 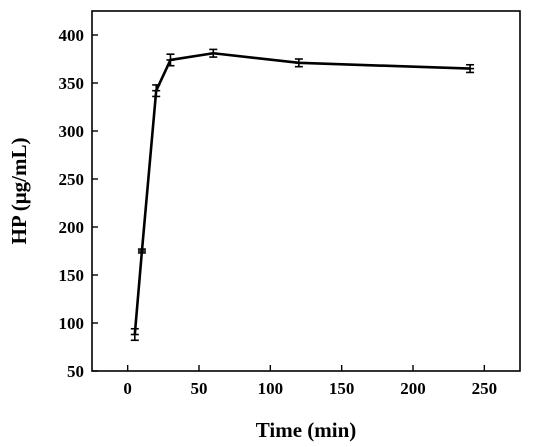 I want to click on x-axis: 0 50 100 150 200 250, so click(x=310, y=381).